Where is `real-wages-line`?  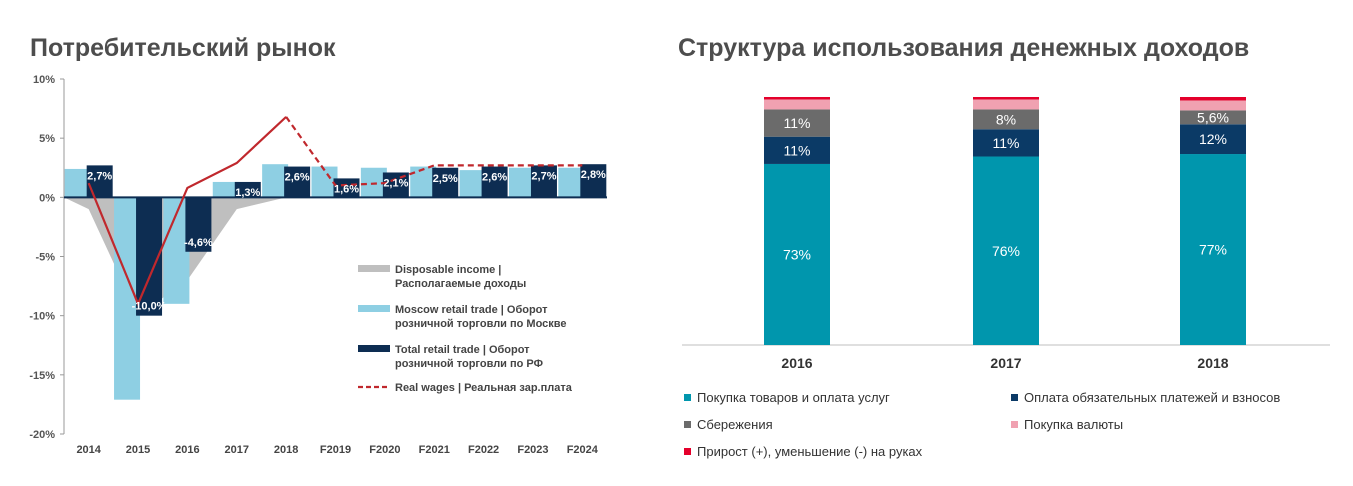 real-wages-line is located at coordinates (187, 211).